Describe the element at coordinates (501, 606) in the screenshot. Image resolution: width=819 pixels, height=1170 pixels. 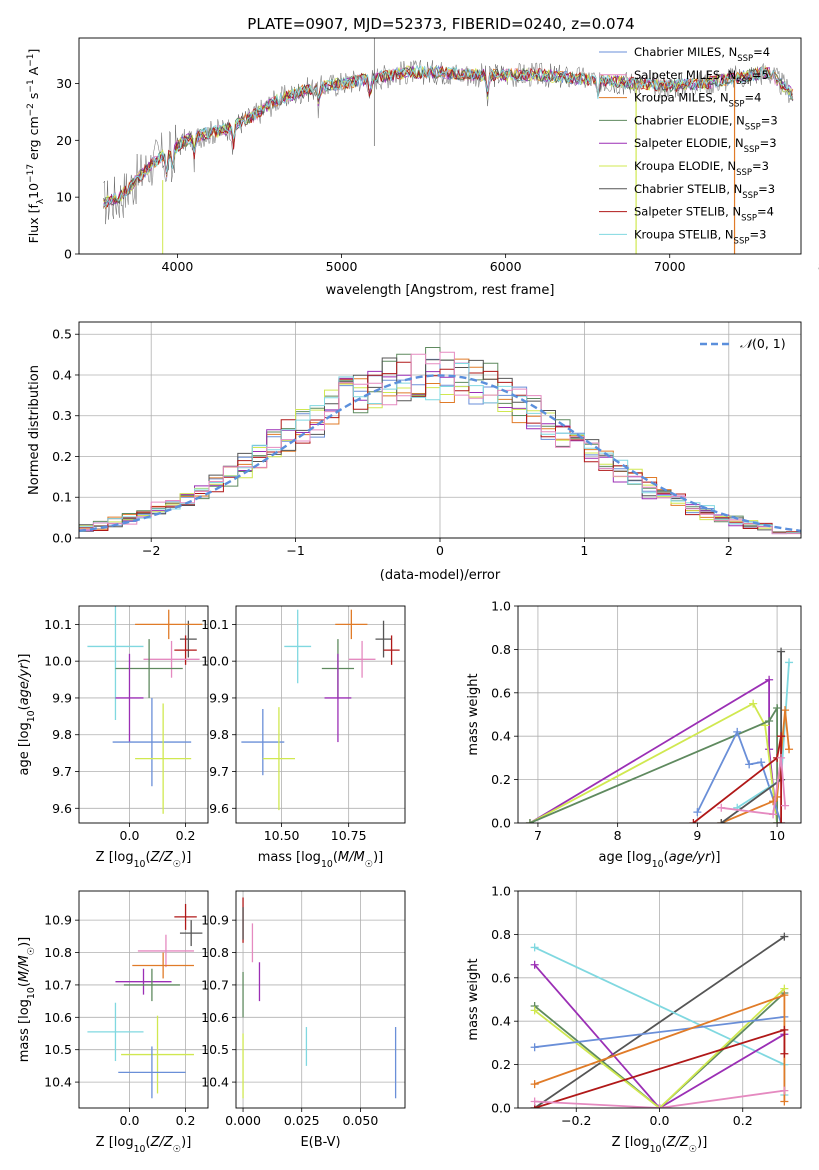
I see `y-tick-label: 1.0` at that location.